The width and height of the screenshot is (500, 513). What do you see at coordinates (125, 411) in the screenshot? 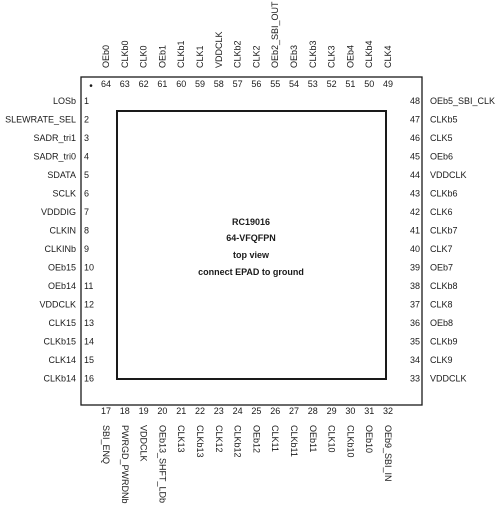
I see `pin-number: 18` at bounding box center [125, 411].